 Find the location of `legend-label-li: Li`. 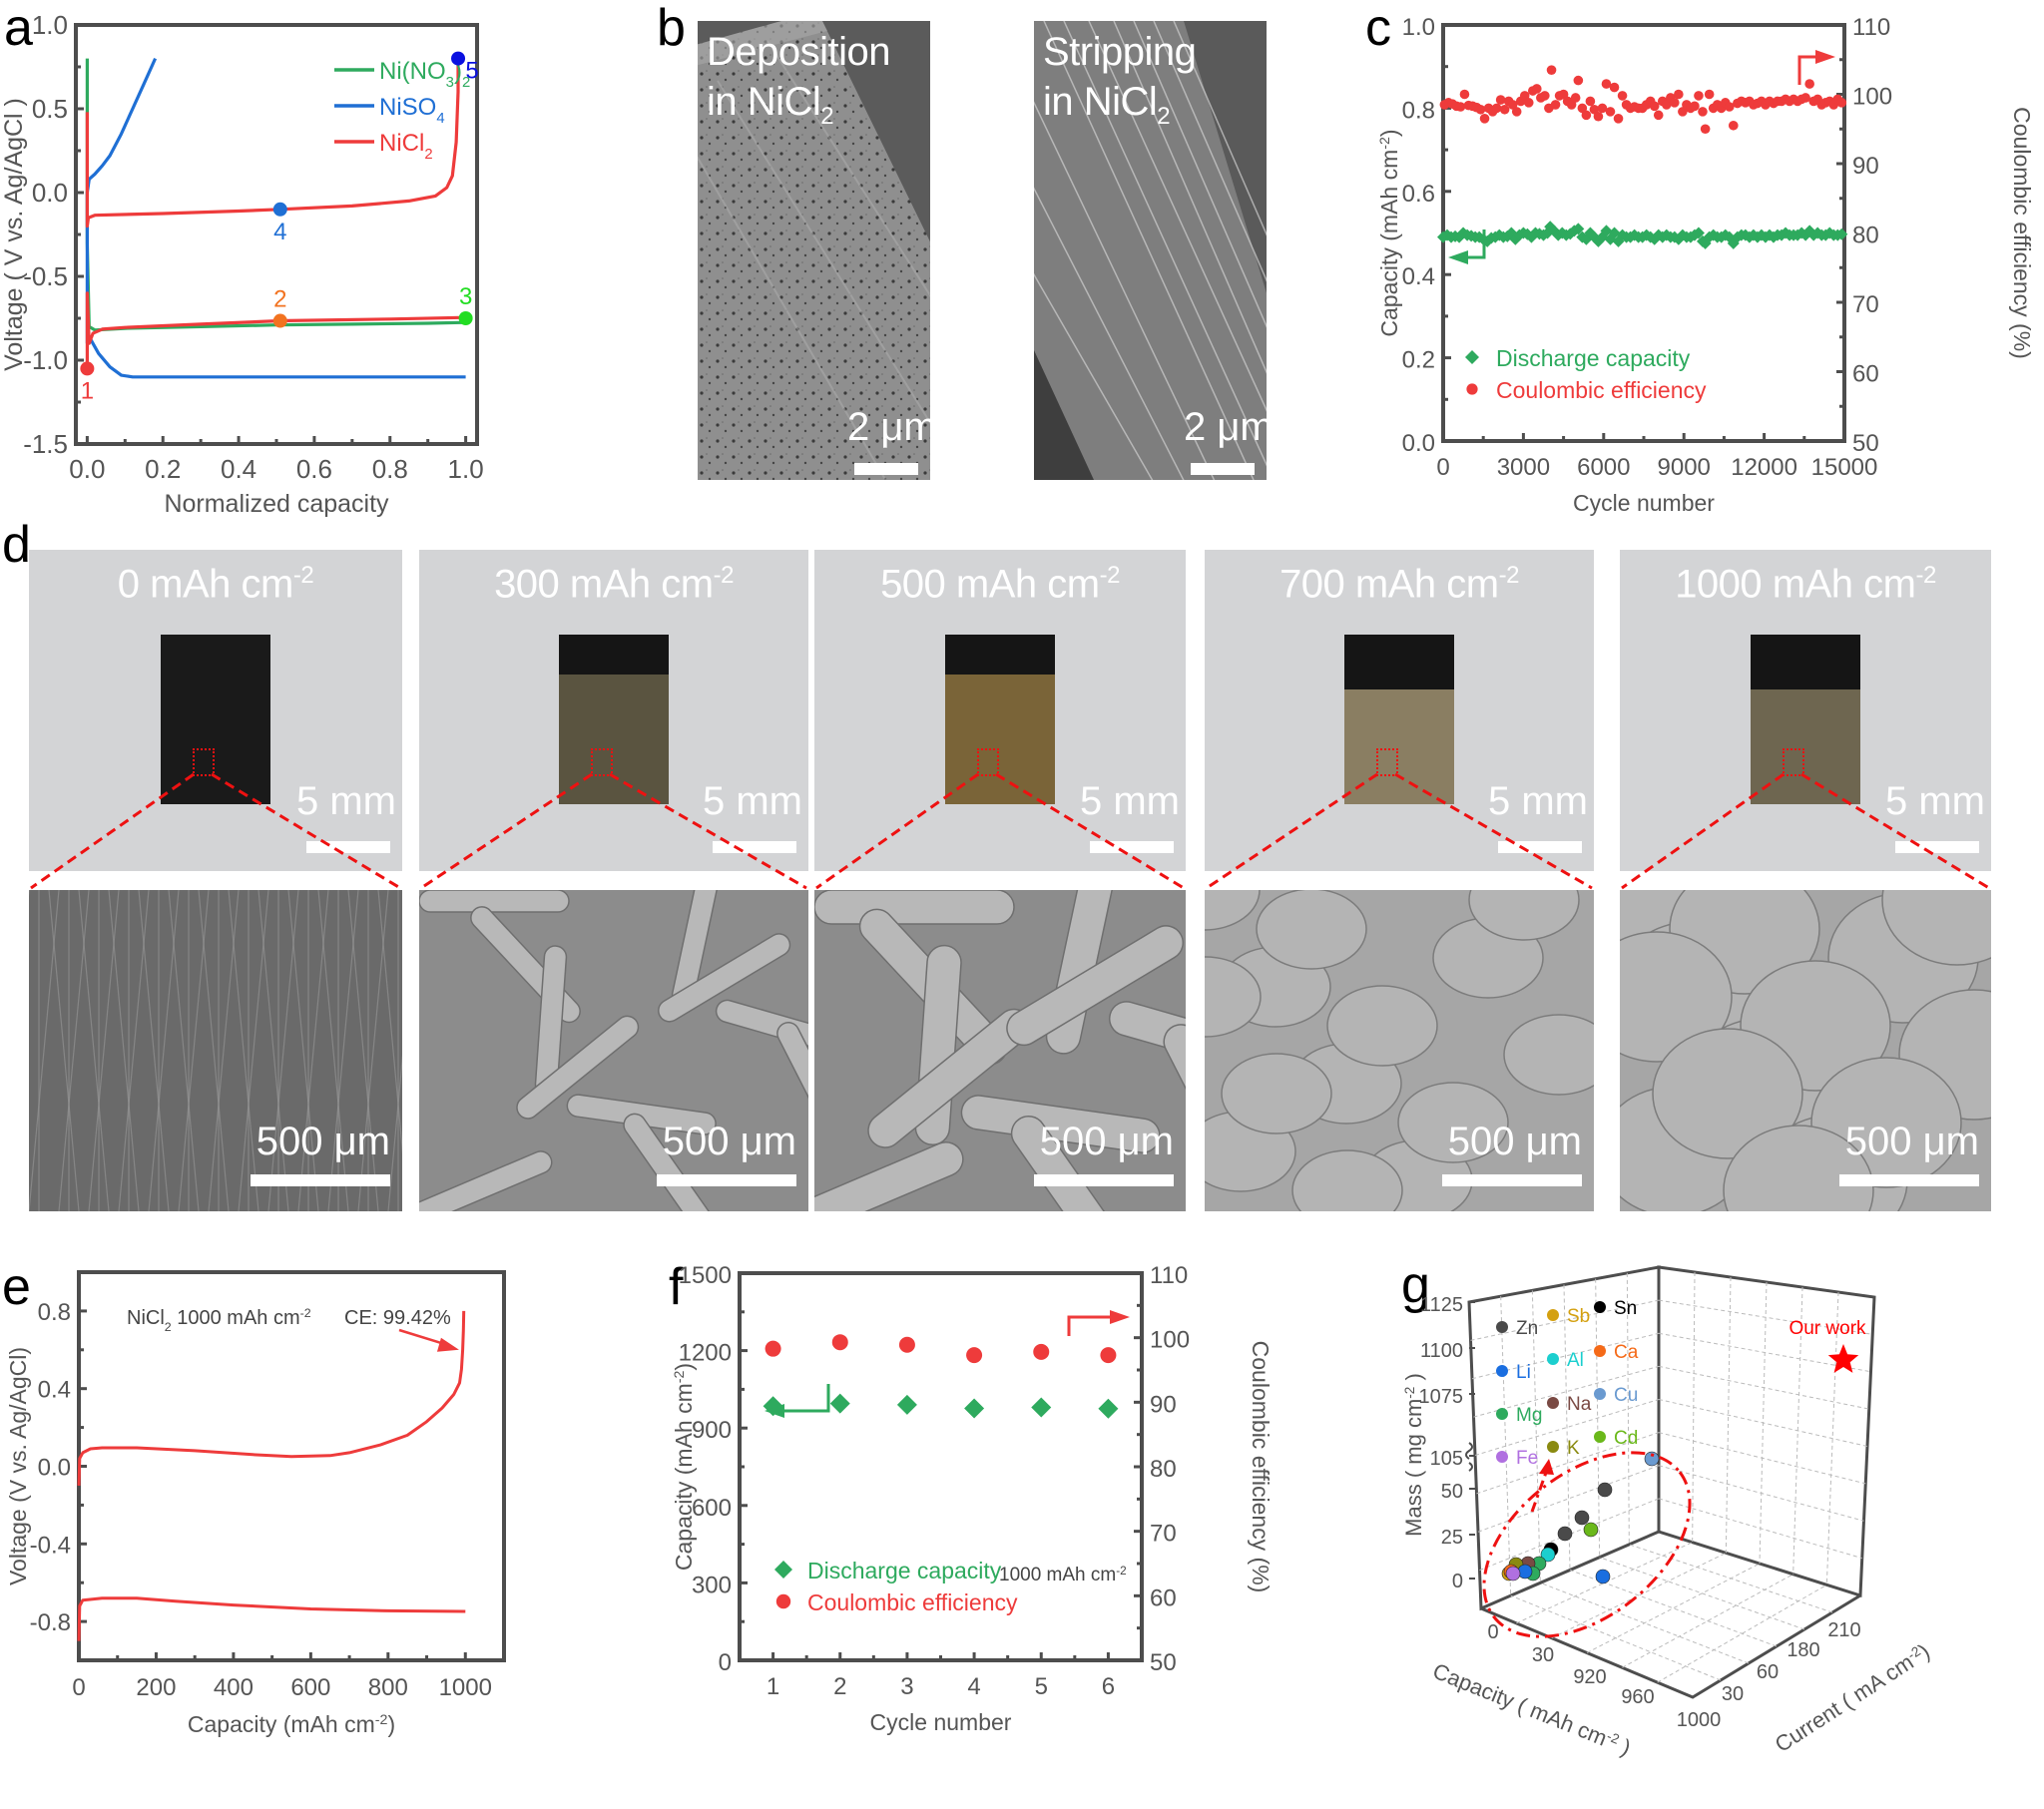

legend-label-li: Li is located at coordinates (1523, 1372).